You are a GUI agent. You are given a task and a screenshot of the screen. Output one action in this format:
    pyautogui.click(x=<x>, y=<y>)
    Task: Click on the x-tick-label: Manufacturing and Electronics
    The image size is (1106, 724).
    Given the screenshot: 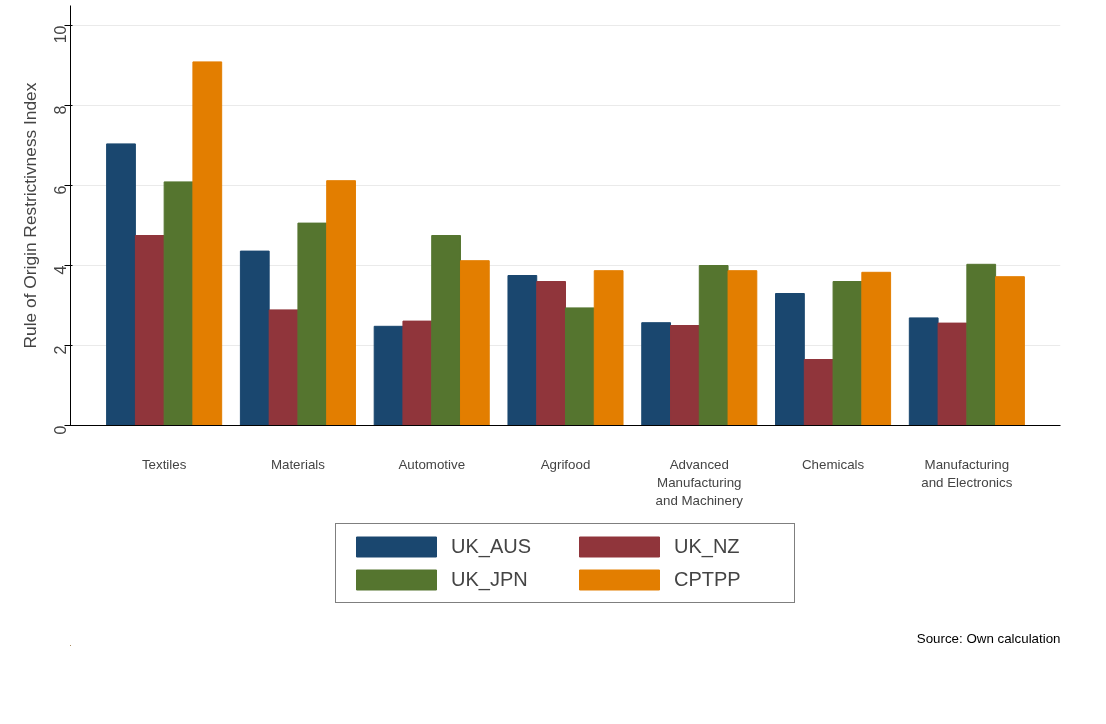 What is the action you would take?
    pyautogui.click(x=967, y=473)
    